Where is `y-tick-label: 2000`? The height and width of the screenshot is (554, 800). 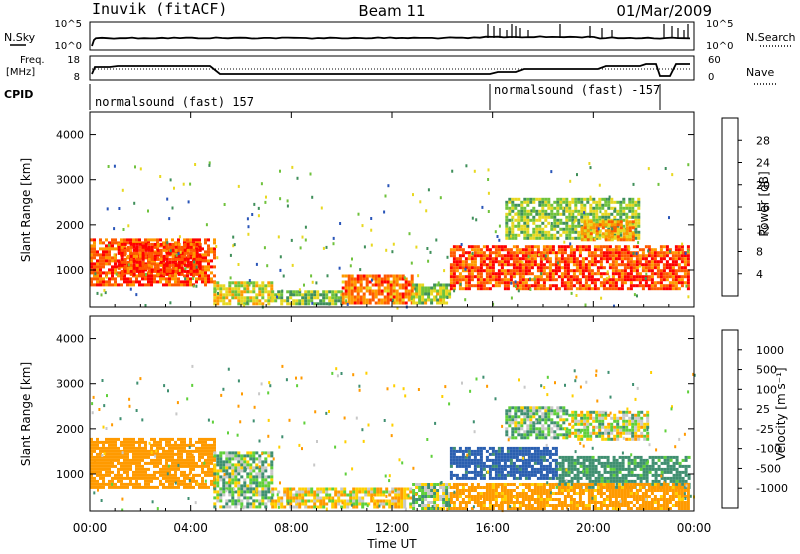
y-tick-label: 2000 is located at coordinates (70, 225).